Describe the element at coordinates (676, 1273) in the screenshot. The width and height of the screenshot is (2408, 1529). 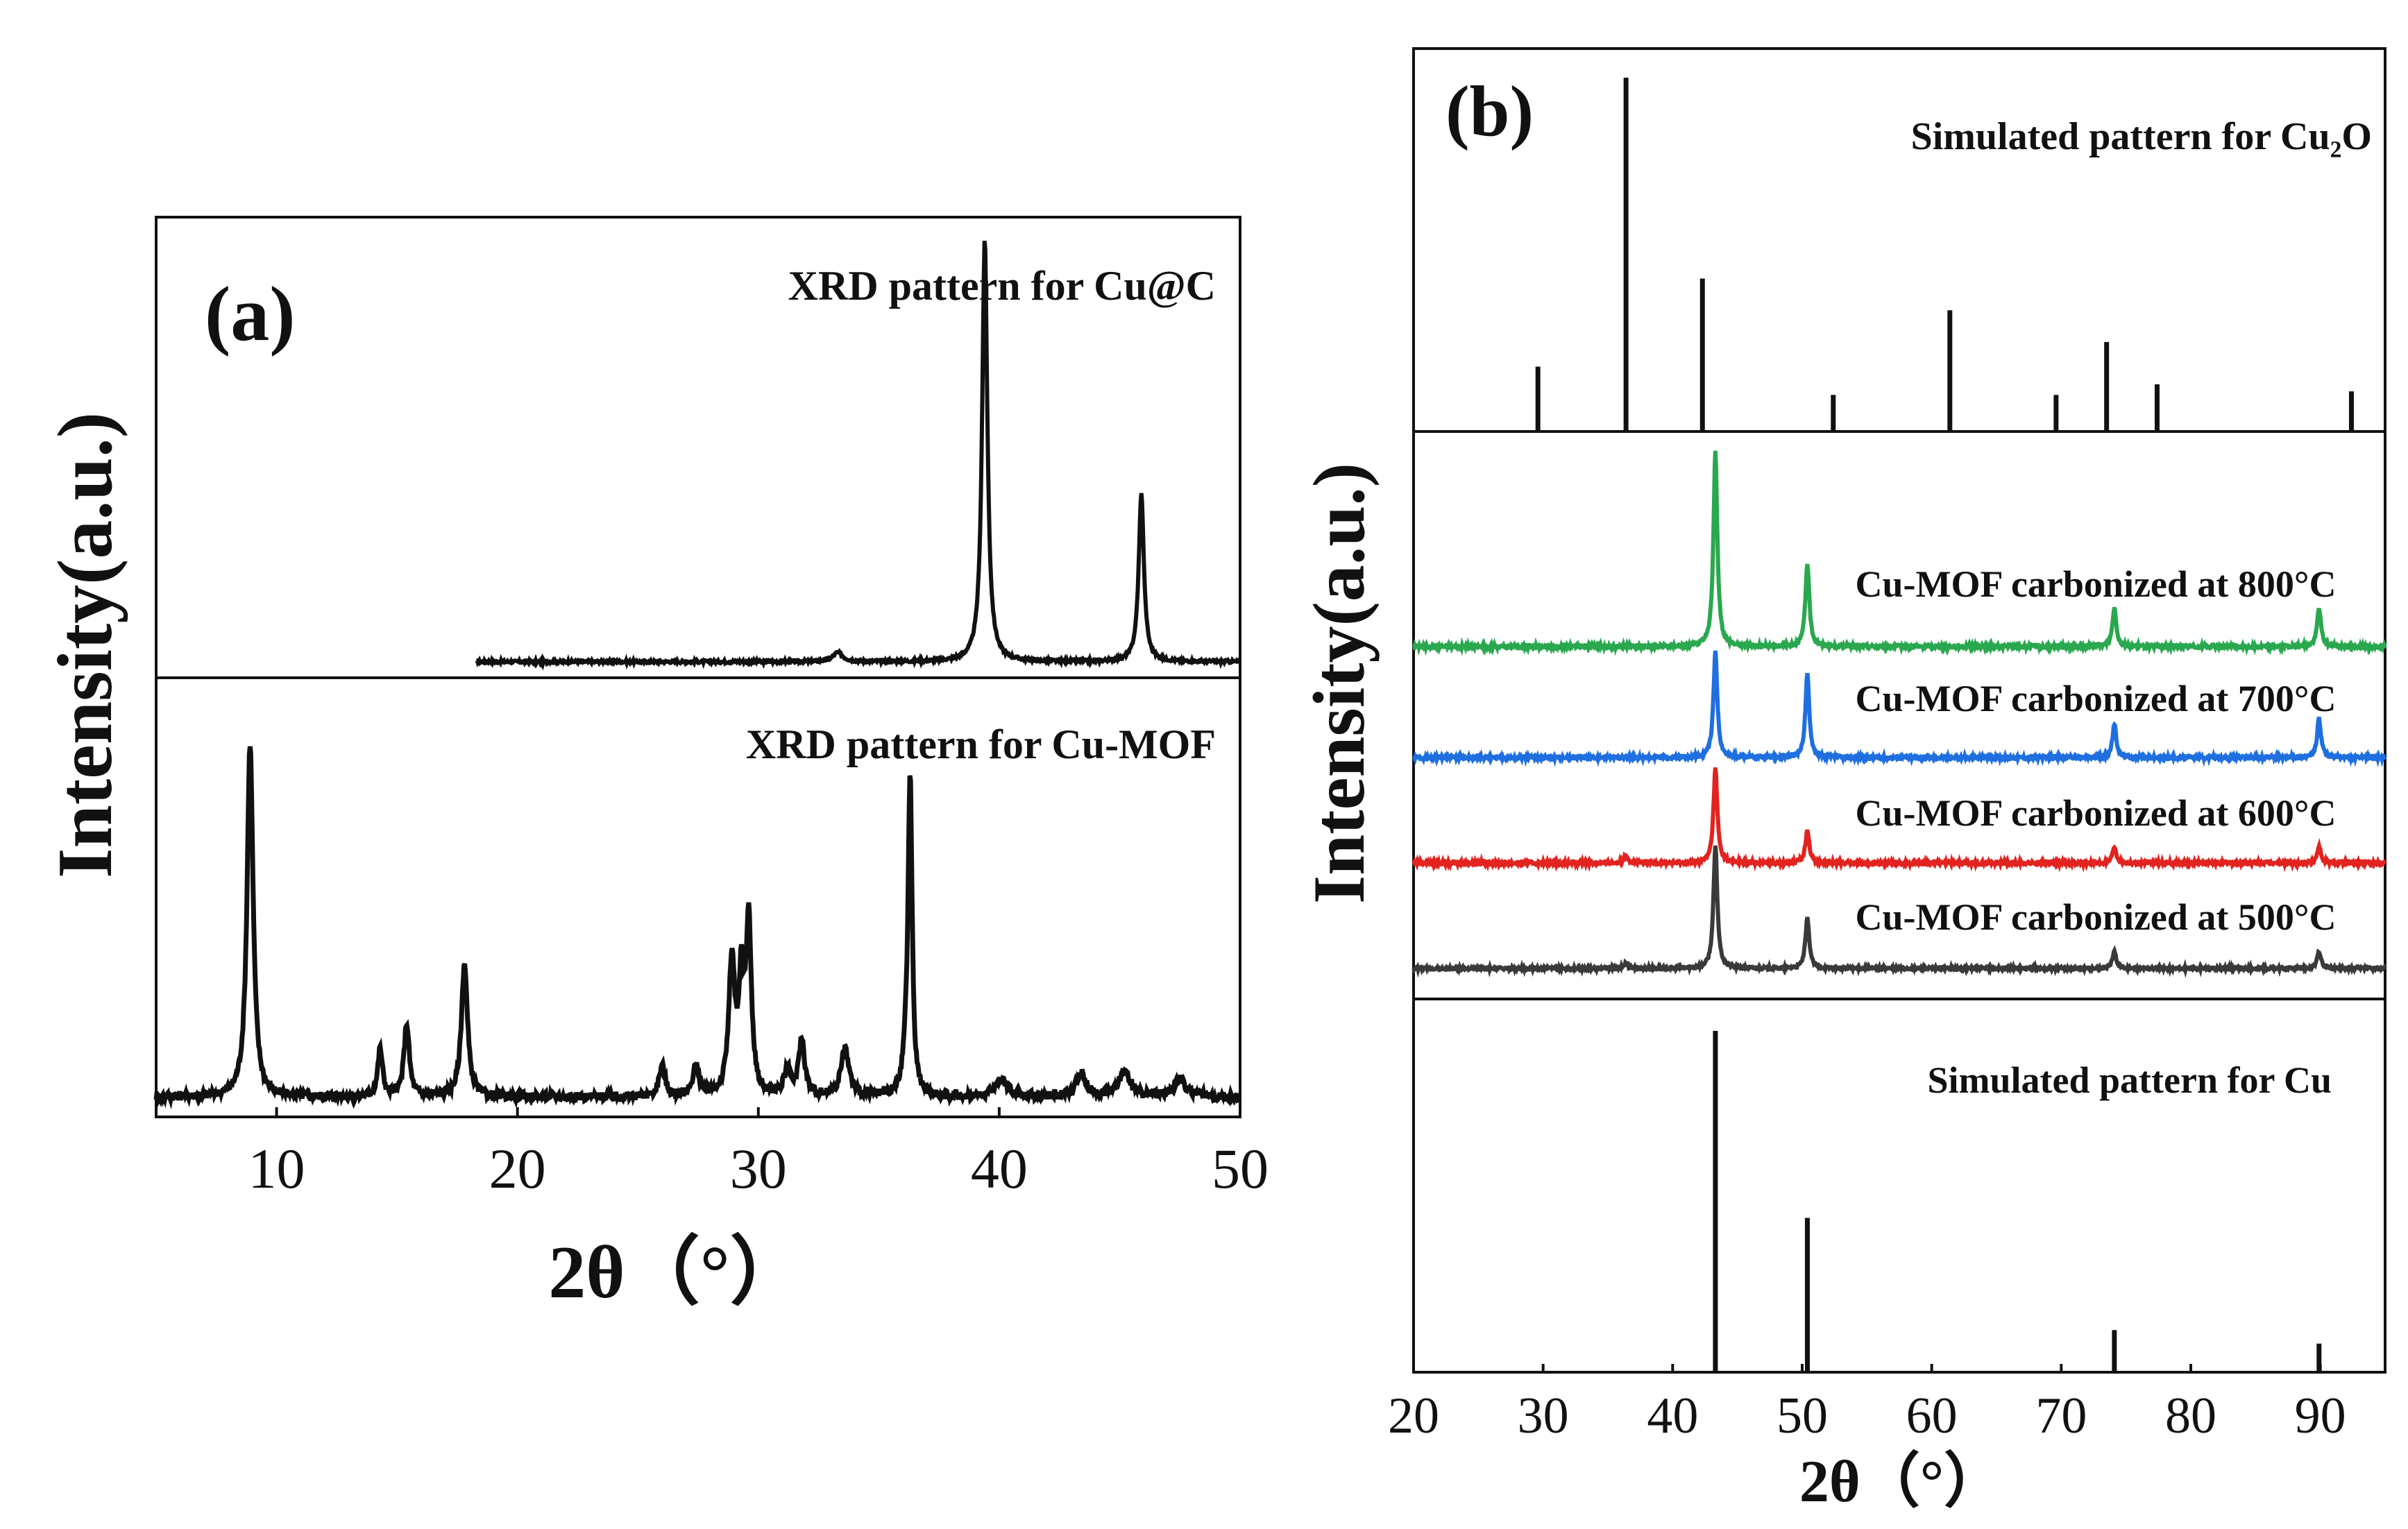
I see `panel-a-x-axis-label: 2θ（°）` at that location.